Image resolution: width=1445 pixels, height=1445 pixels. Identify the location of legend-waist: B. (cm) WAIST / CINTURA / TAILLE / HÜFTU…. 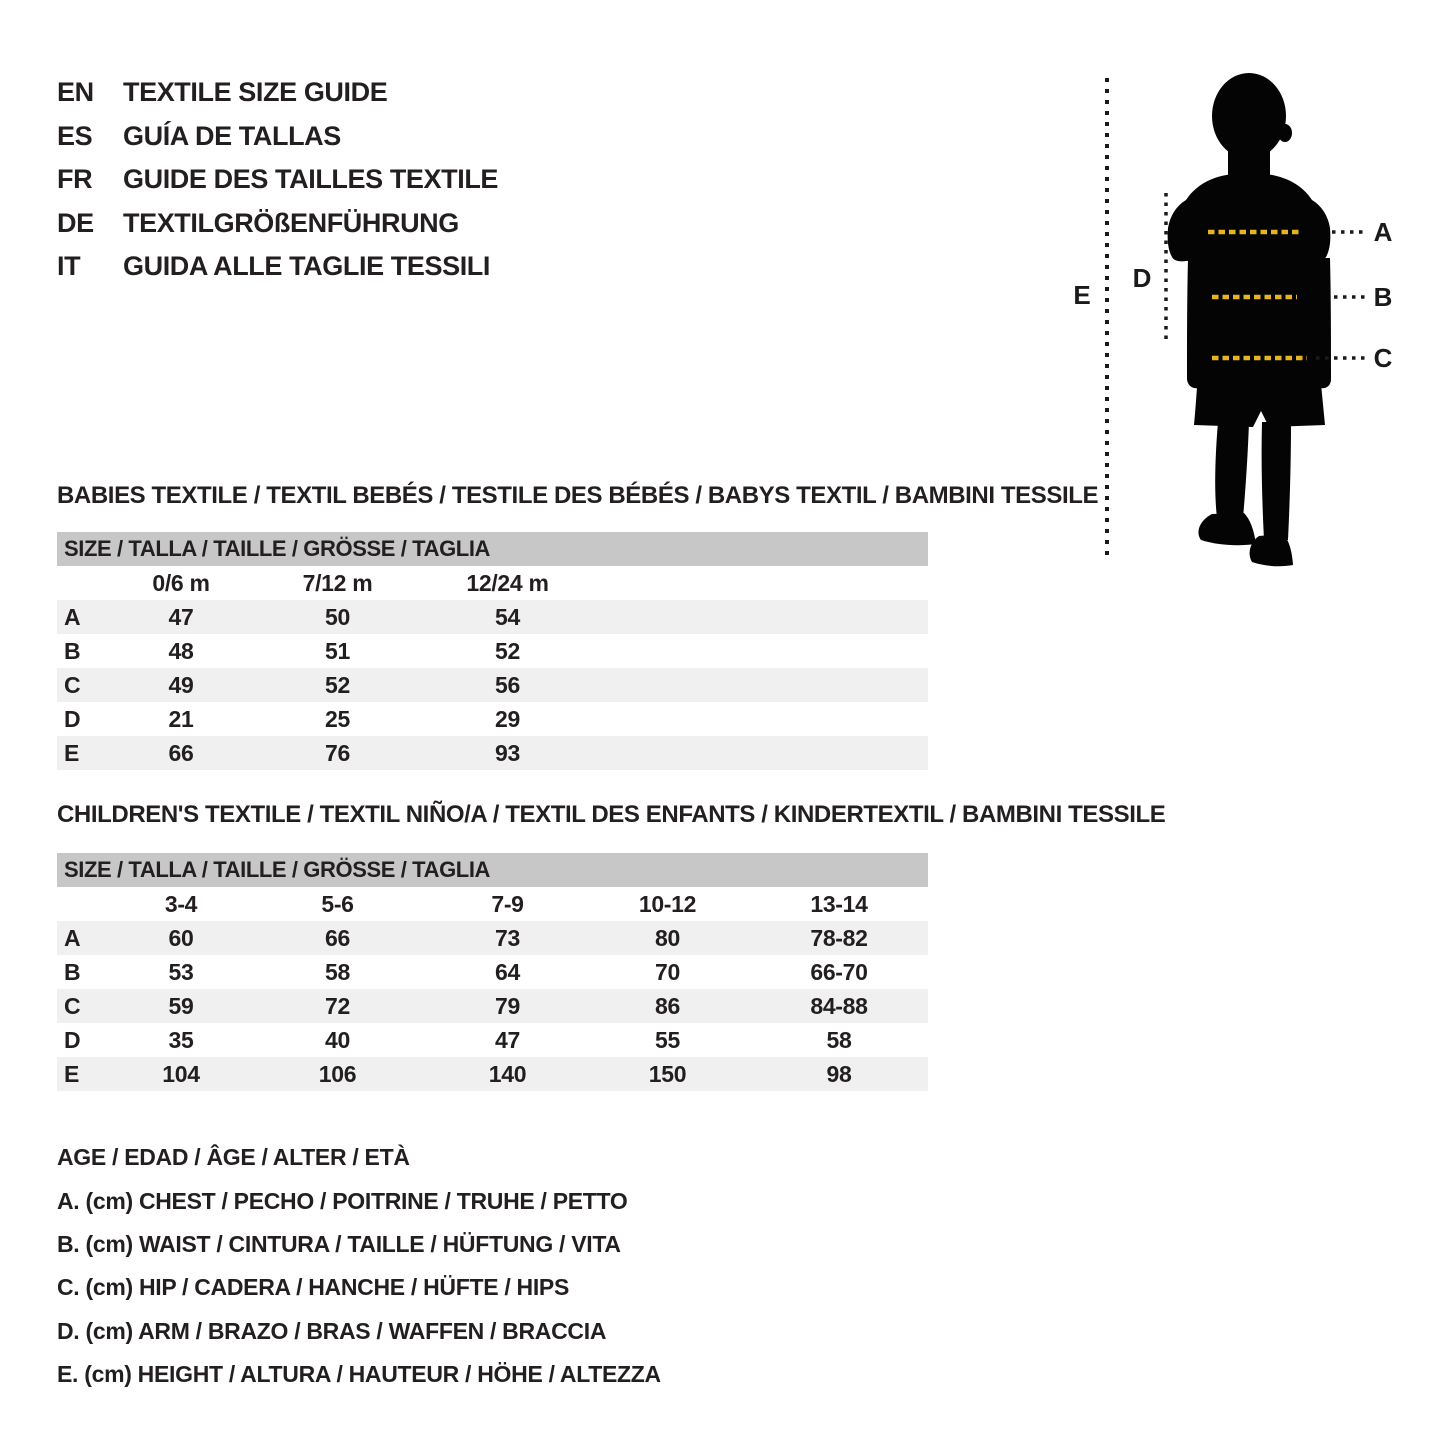
(339, 1243).